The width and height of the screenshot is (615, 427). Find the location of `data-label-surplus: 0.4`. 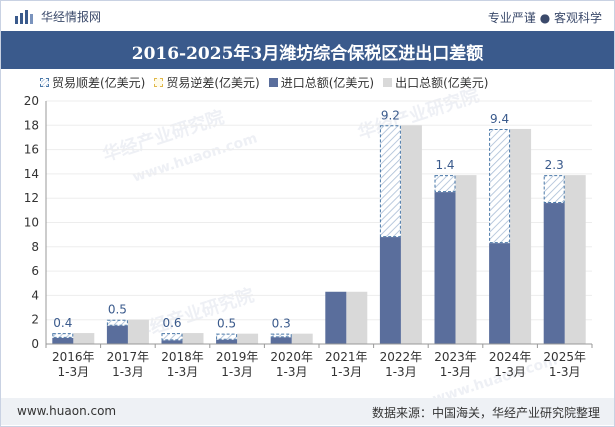

data-label-surplus: 0.4 is located at coordinates (62, 323).